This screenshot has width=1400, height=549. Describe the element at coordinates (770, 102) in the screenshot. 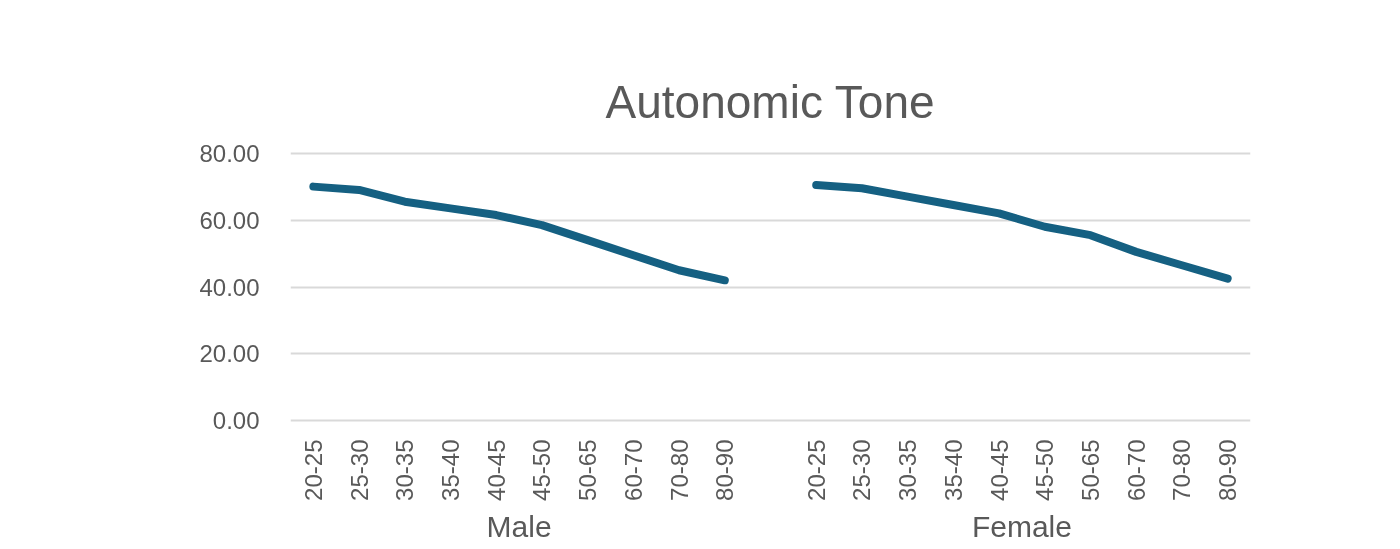

I see `chart-title: Autonomic Tone` at that location.